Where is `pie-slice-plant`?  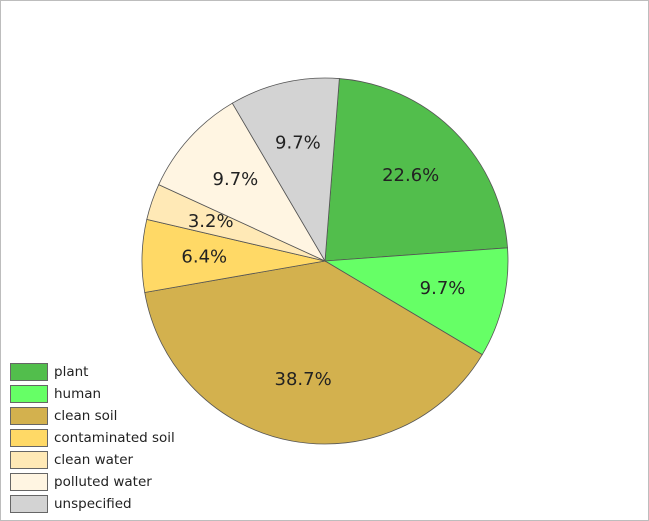
pie-slice-plant is located at coordinates (416, 170).